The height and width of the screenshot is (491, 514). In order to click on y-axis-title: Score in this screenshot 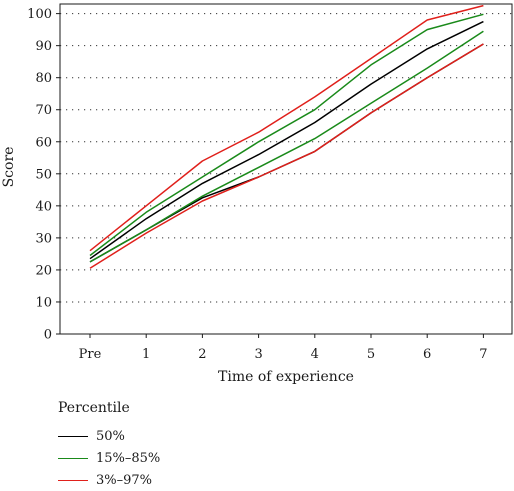, I will do `click(9, 167)`.